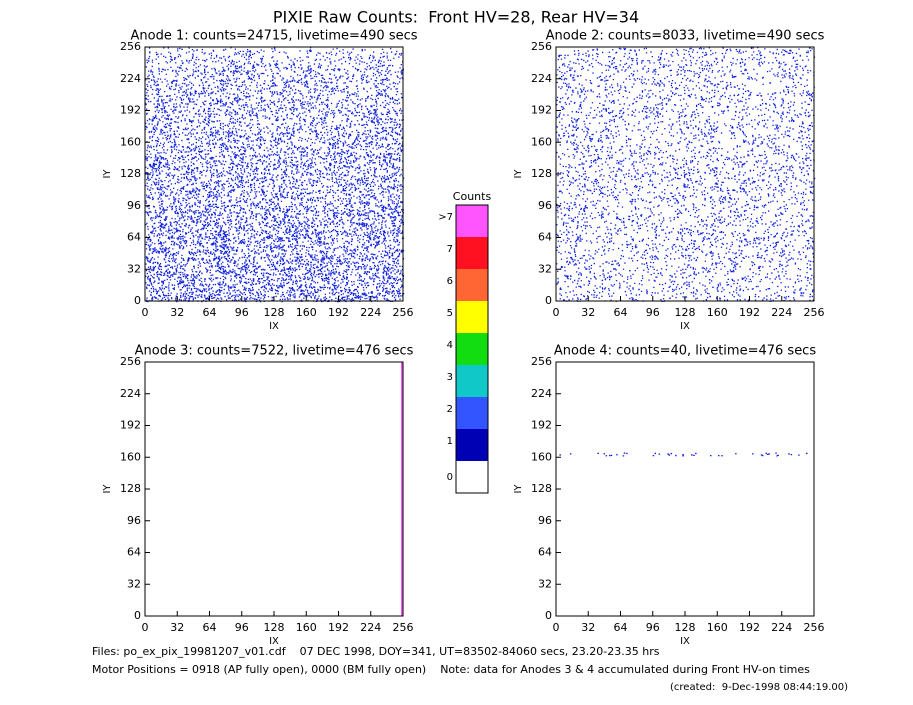  What do you see at coordinates (450, 249) in the screenshot?
I see `colorbar-label: 7` at bounding box center [450, 249].